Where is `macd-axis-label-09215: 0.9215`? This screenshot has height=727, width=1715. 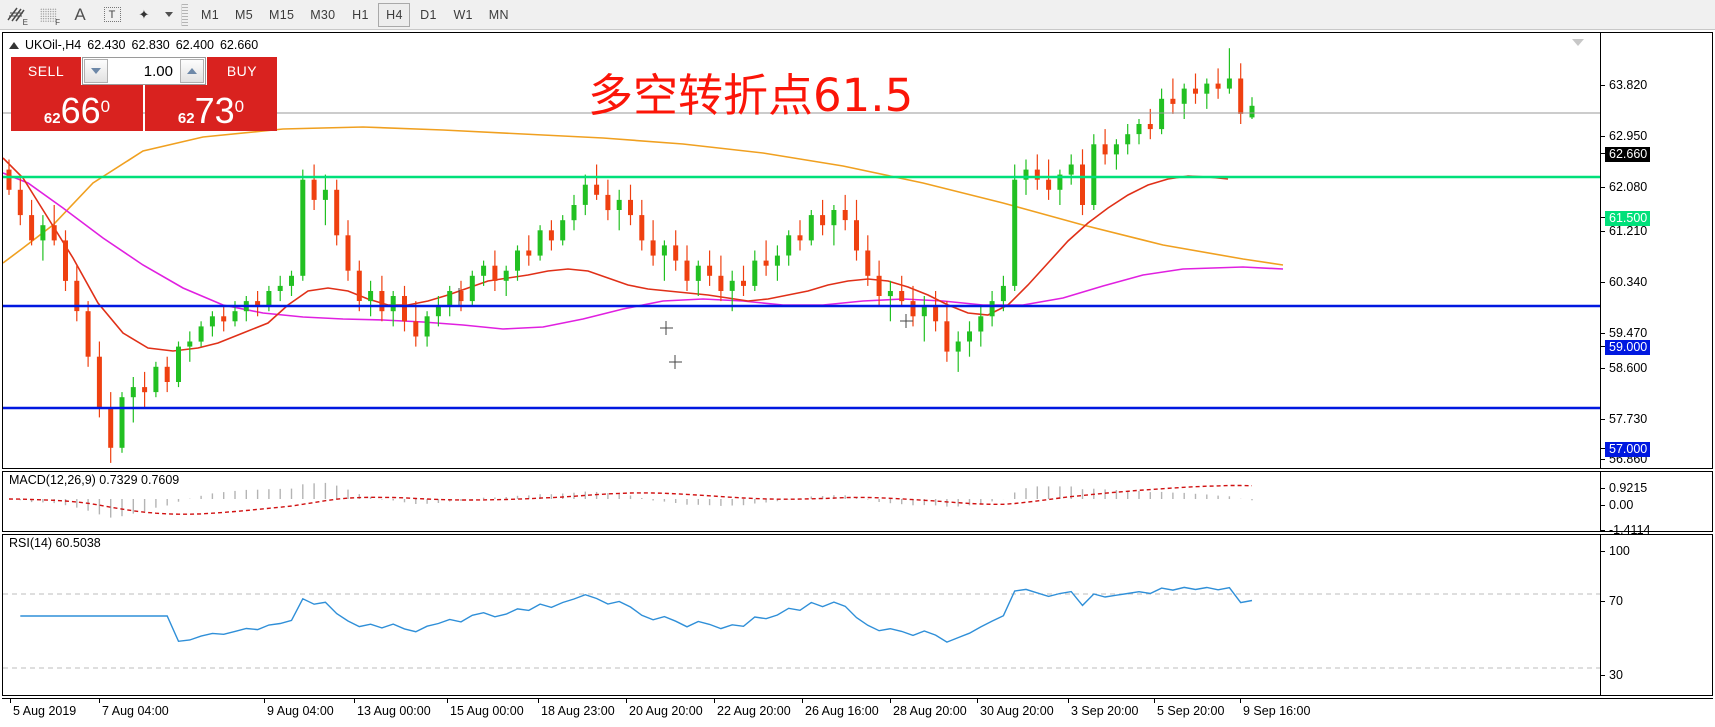 macd-axis-label-09215: 0.9215 is located at coordinates (1628, 488).